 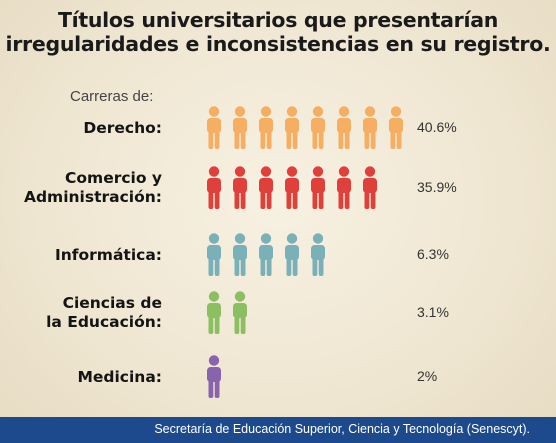 I want to click on category-label: Derecho:, so click(x=122, y=128).